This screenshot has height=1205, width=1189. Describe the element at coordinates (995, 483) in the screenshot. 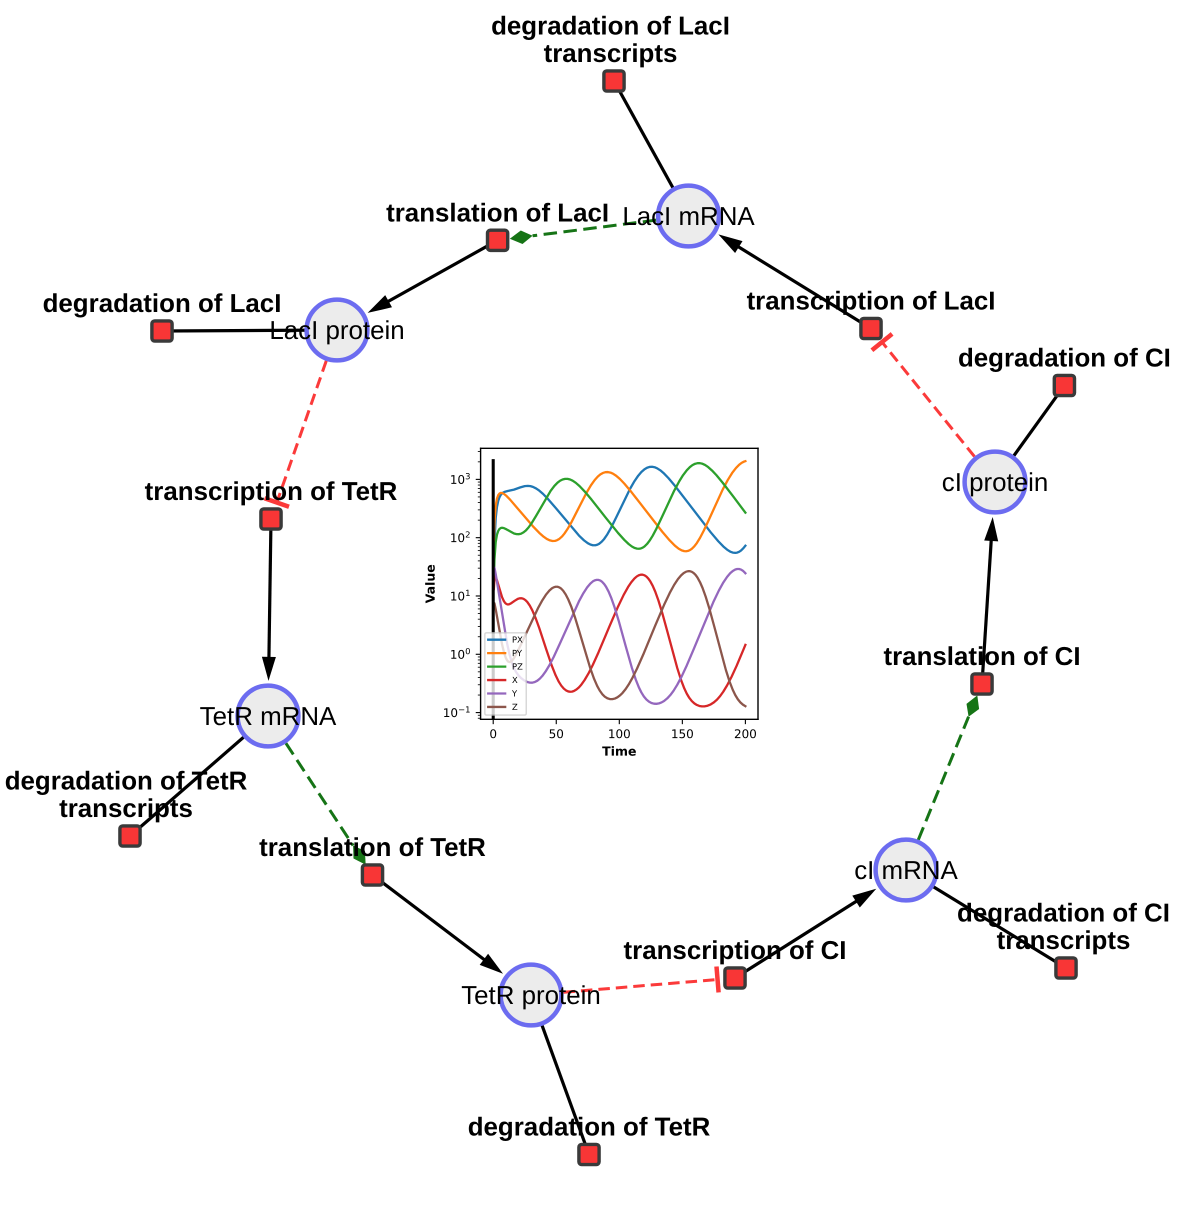

I see `svg-text: cI protein` at that location.